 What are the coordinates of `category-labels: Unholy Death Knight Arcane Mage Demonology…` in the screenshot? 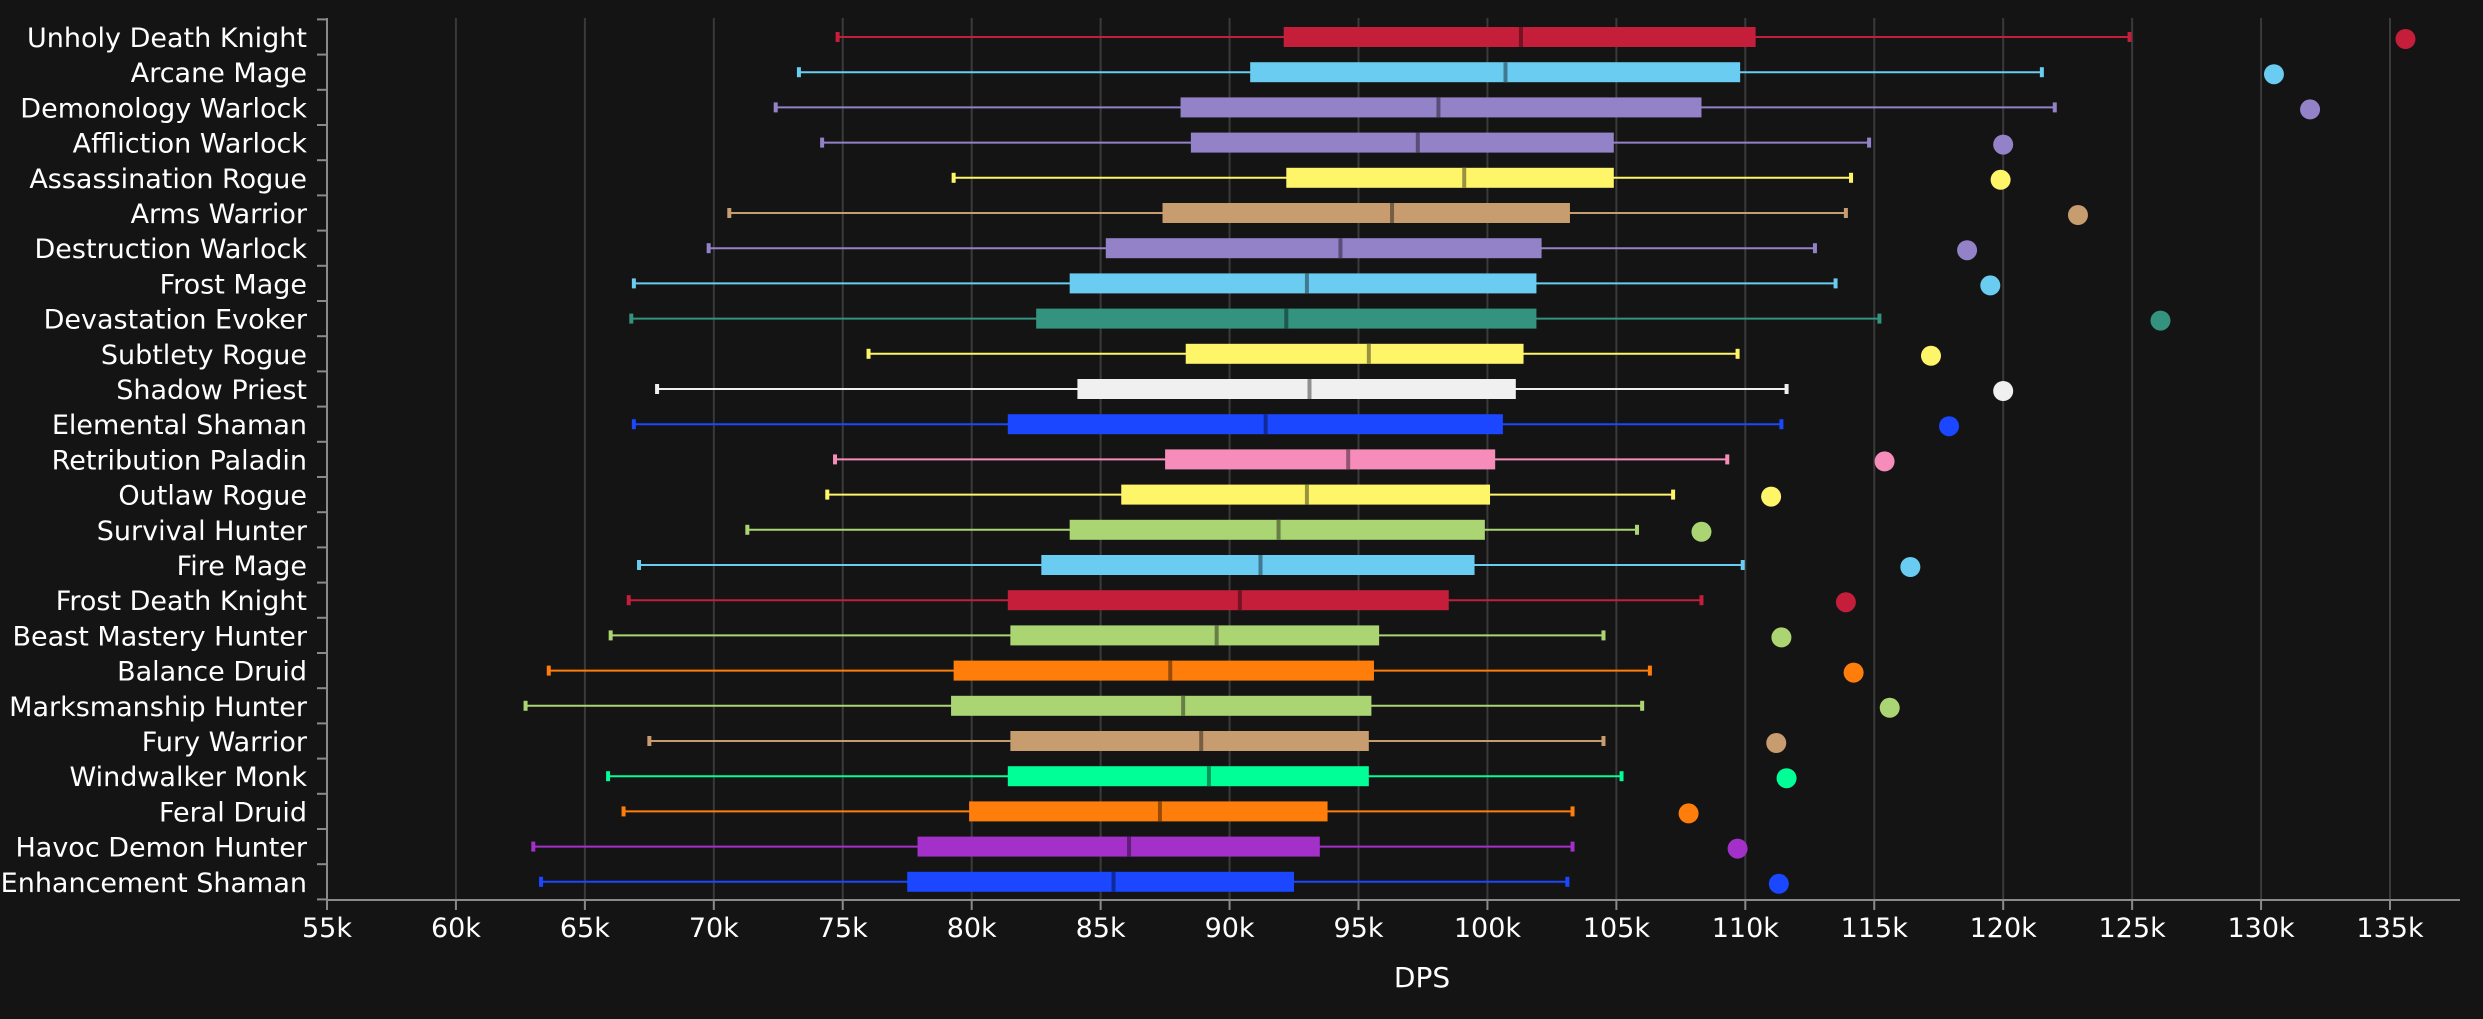 It's located at (154, 461).